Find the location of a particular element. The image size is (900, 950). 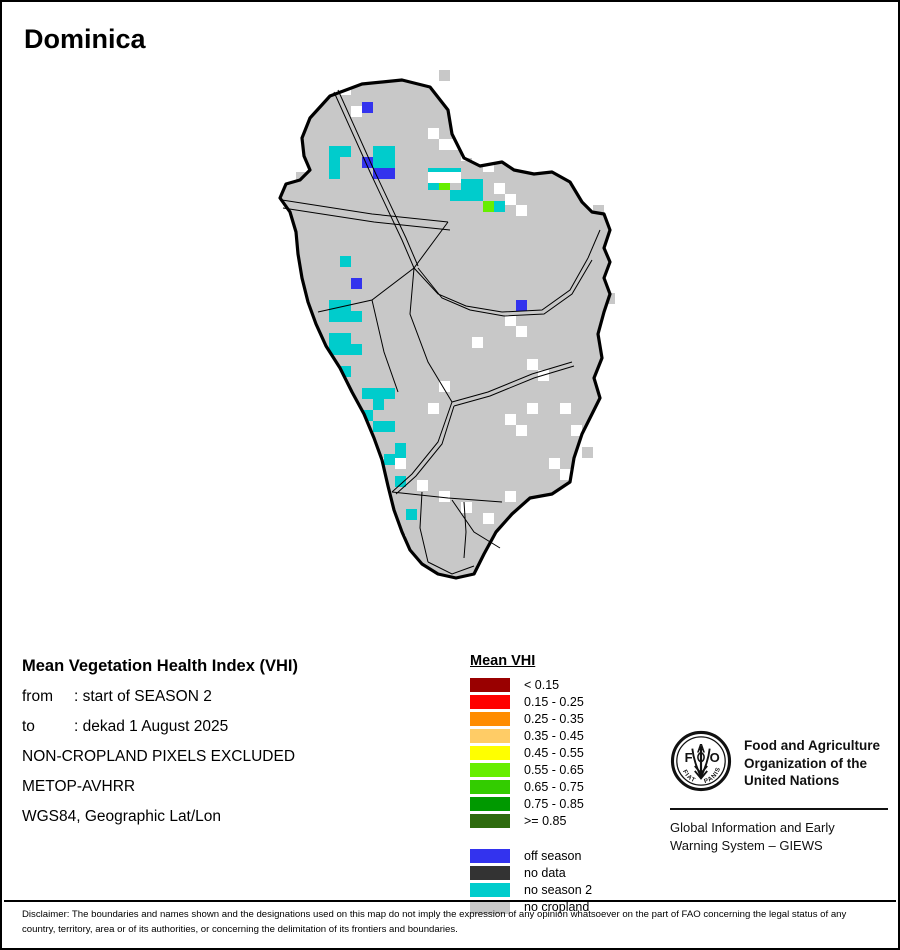

legend-class-row: 0.15 - 0.25 is located at coordinates (531, 702).